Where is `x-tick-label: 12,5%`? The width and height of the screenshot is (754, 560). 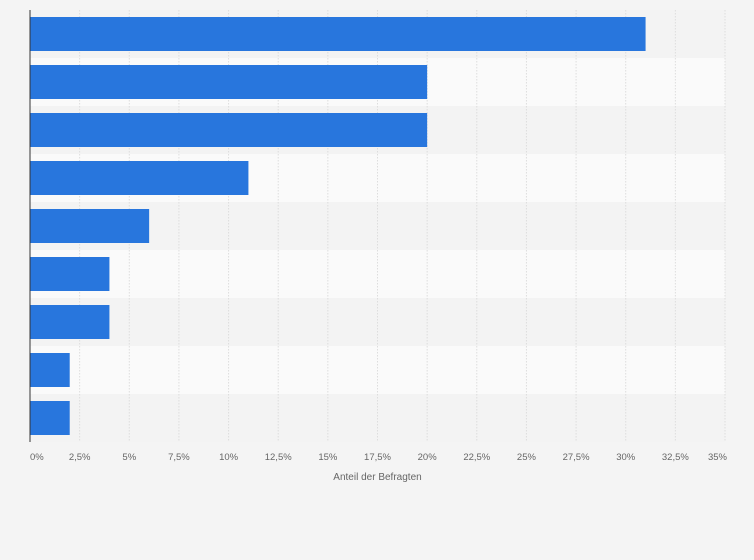
x-tick-label: 12,5% is located at coordinates (278, 457).